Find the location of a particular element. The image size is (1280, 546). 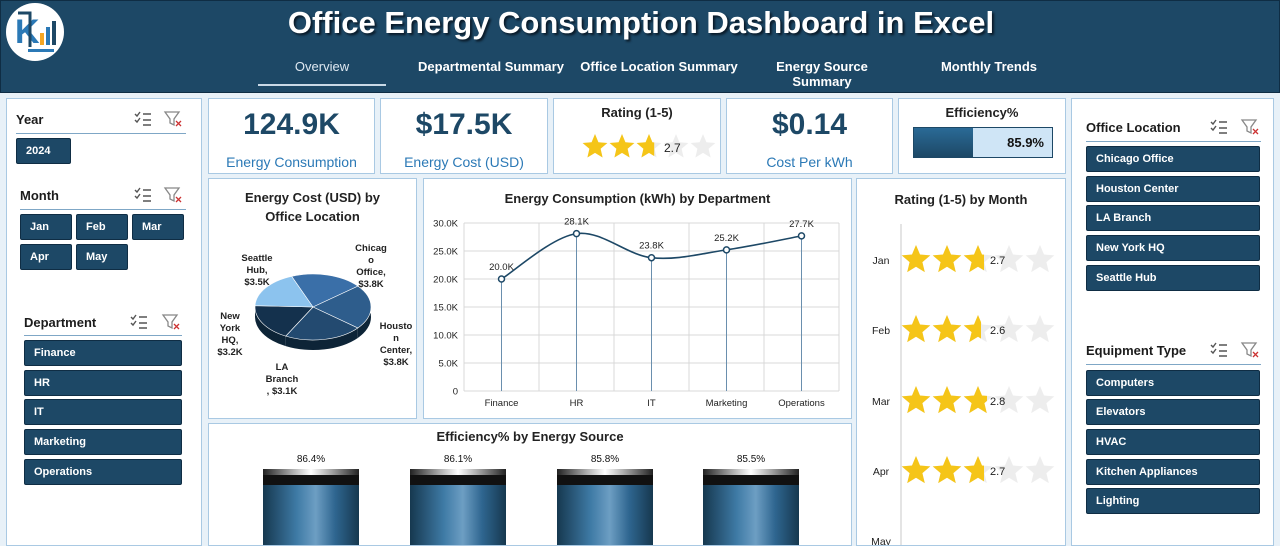

chart-title-line1: Energy Cost (USD) by is located at coordinates (312, 197).